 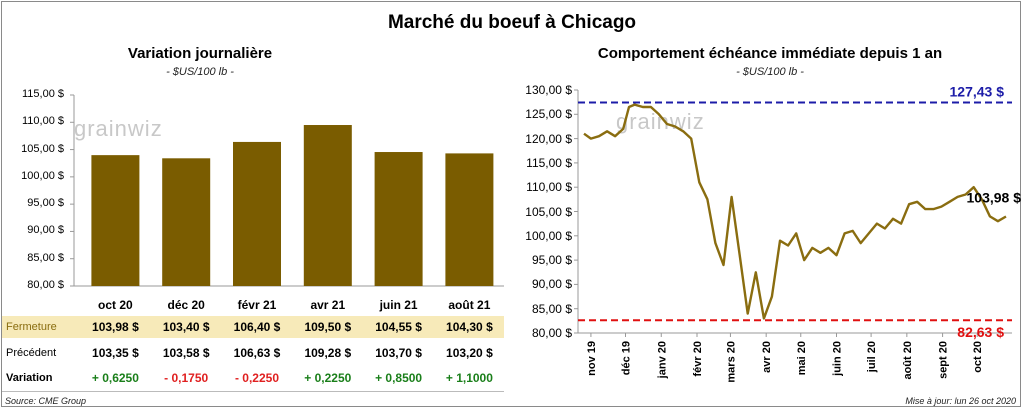 I want to click on close-cell: 103,98 $, so click(x=115, y=327).